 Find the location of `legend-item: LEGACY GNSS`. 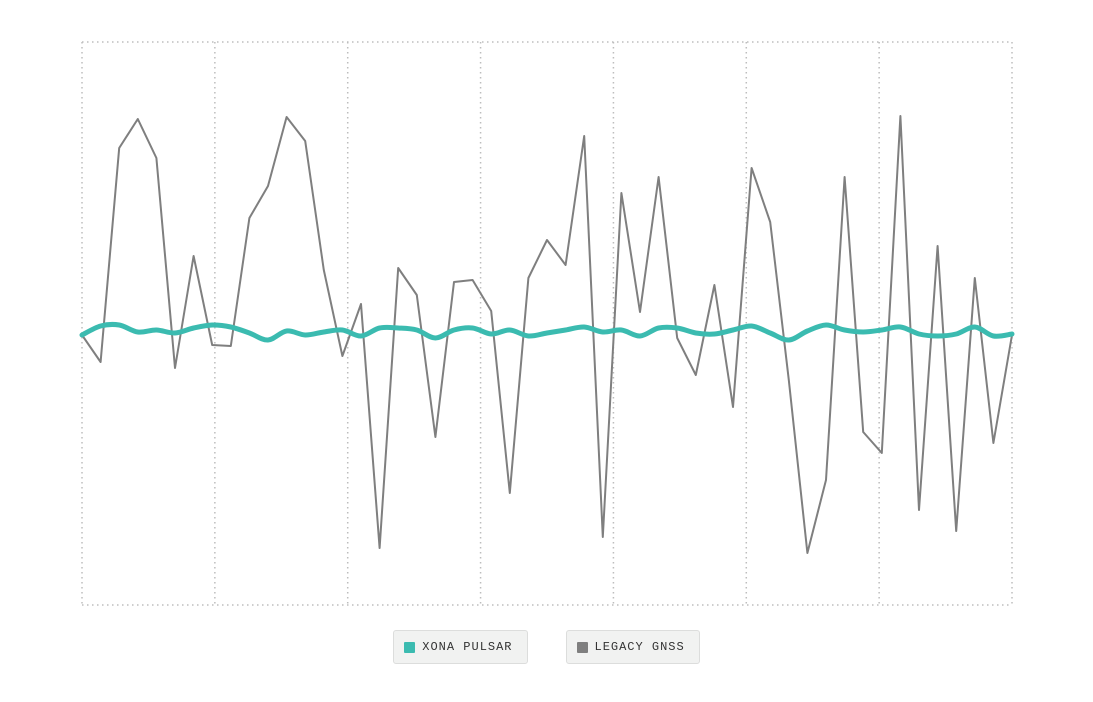

legend-item: LEGACY GNSS is located at coordinates (632, 647).